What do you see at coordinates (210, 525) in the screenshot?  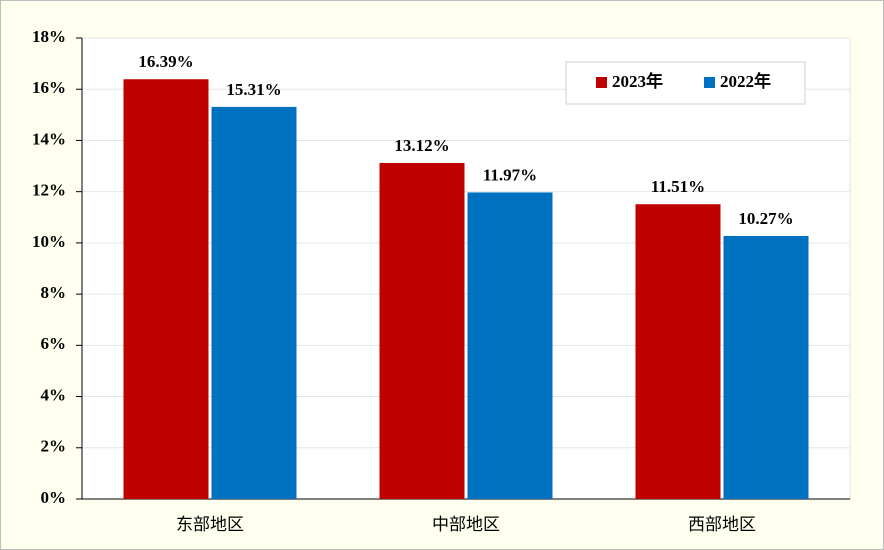 I see `x-tick-label: 东部地区` at bounding box center [210, 525].